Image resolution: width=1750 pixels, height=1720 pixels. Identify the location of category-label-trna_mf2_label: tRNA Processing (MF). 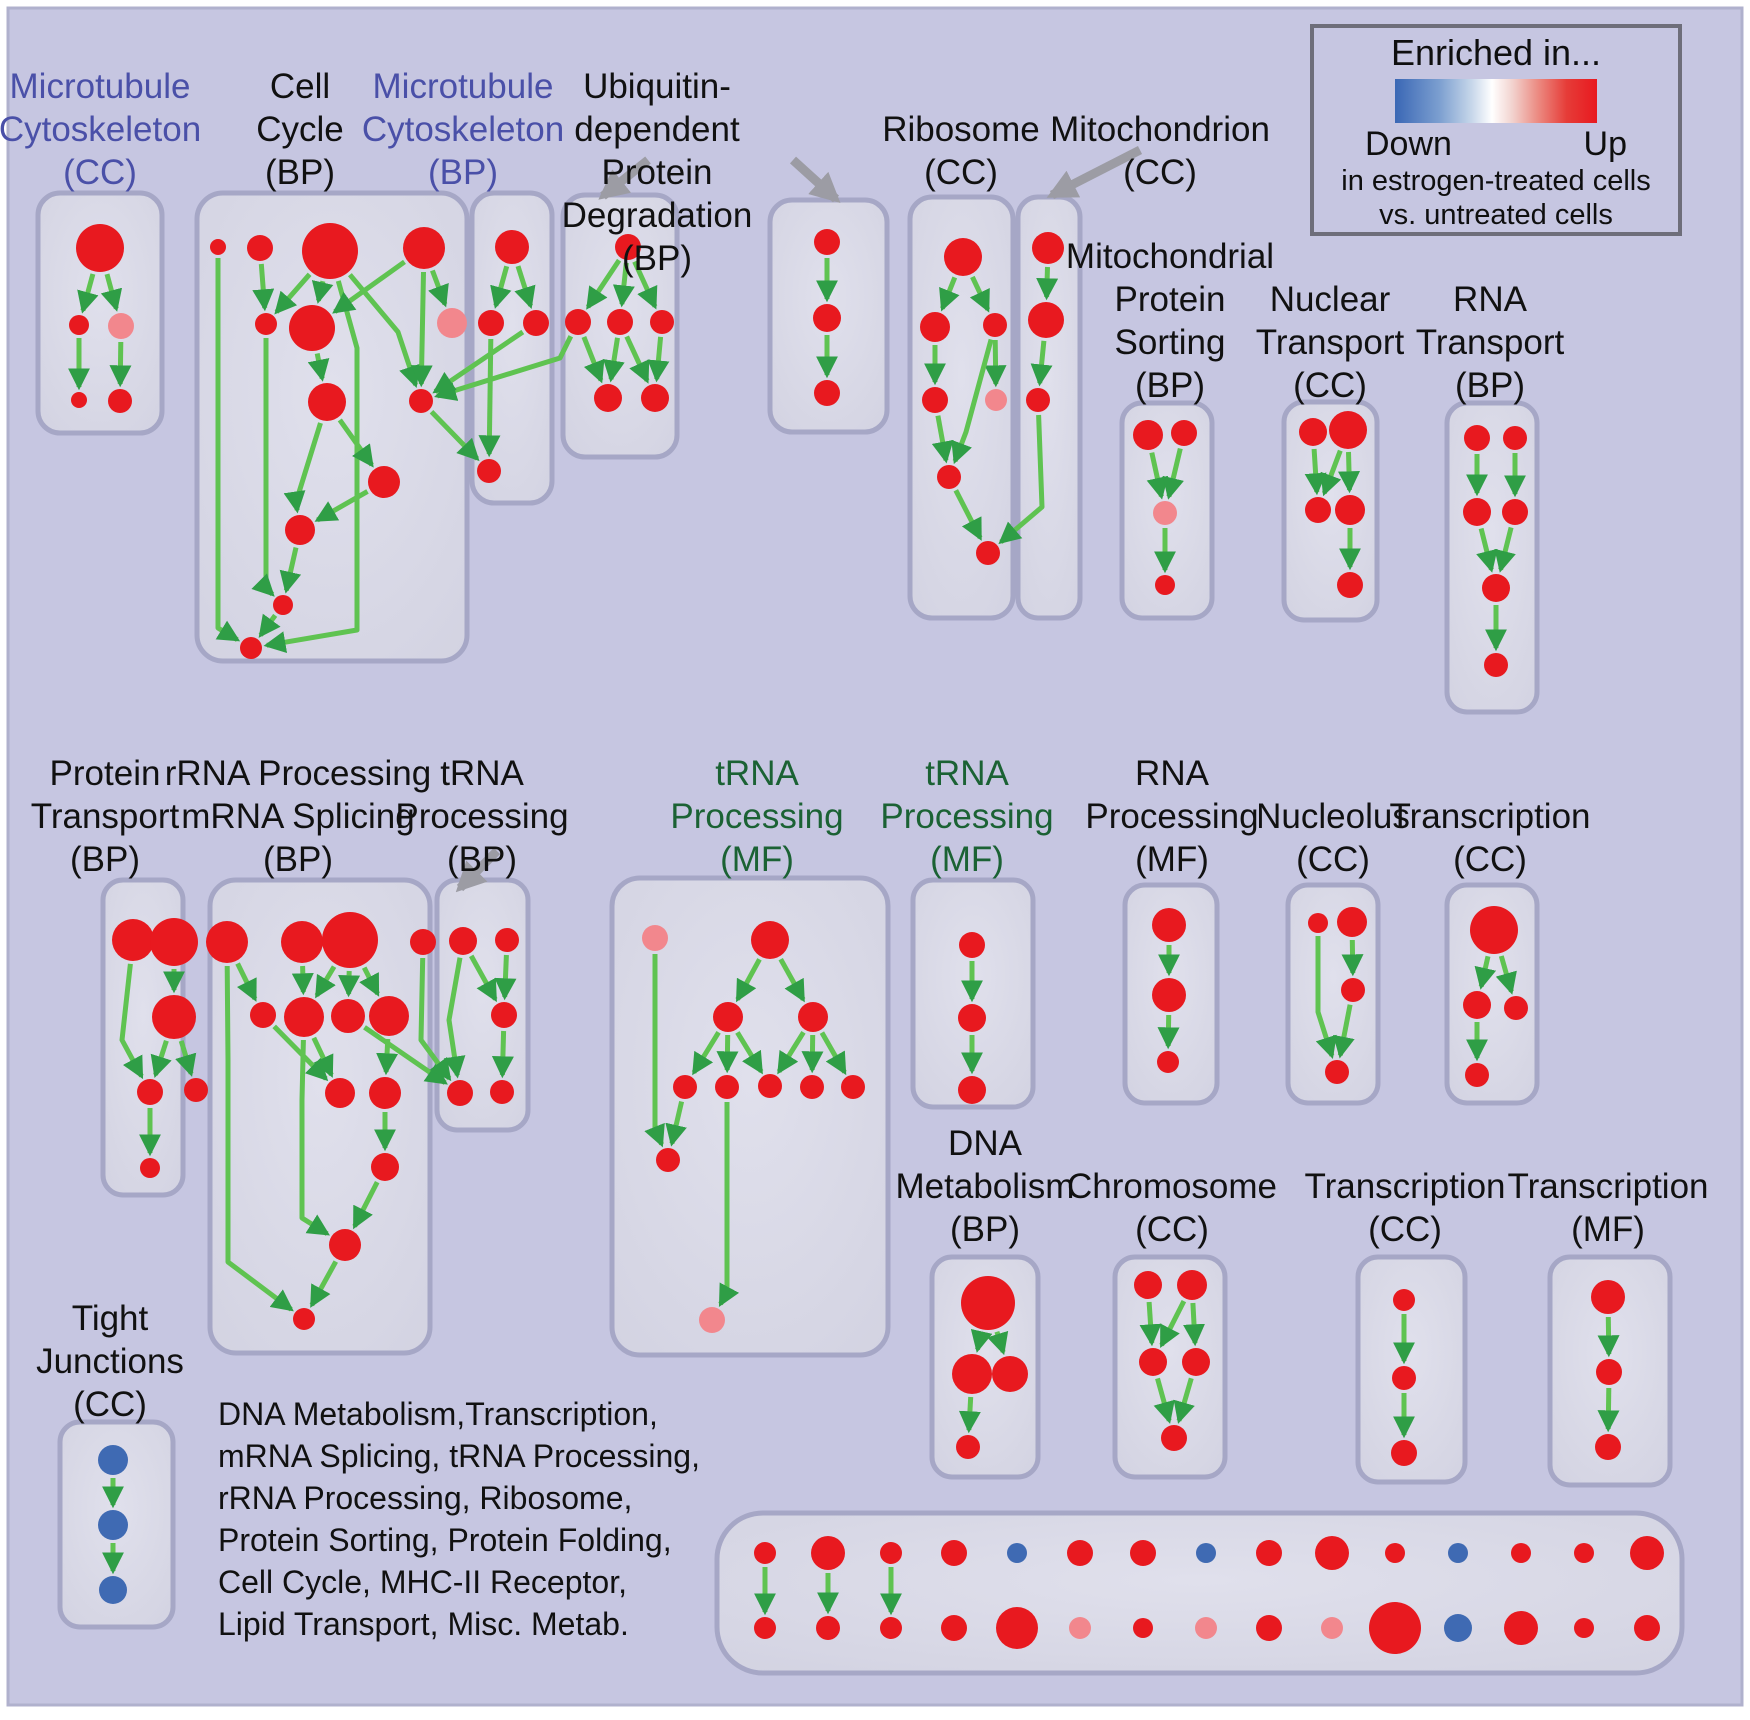
(966, 816).